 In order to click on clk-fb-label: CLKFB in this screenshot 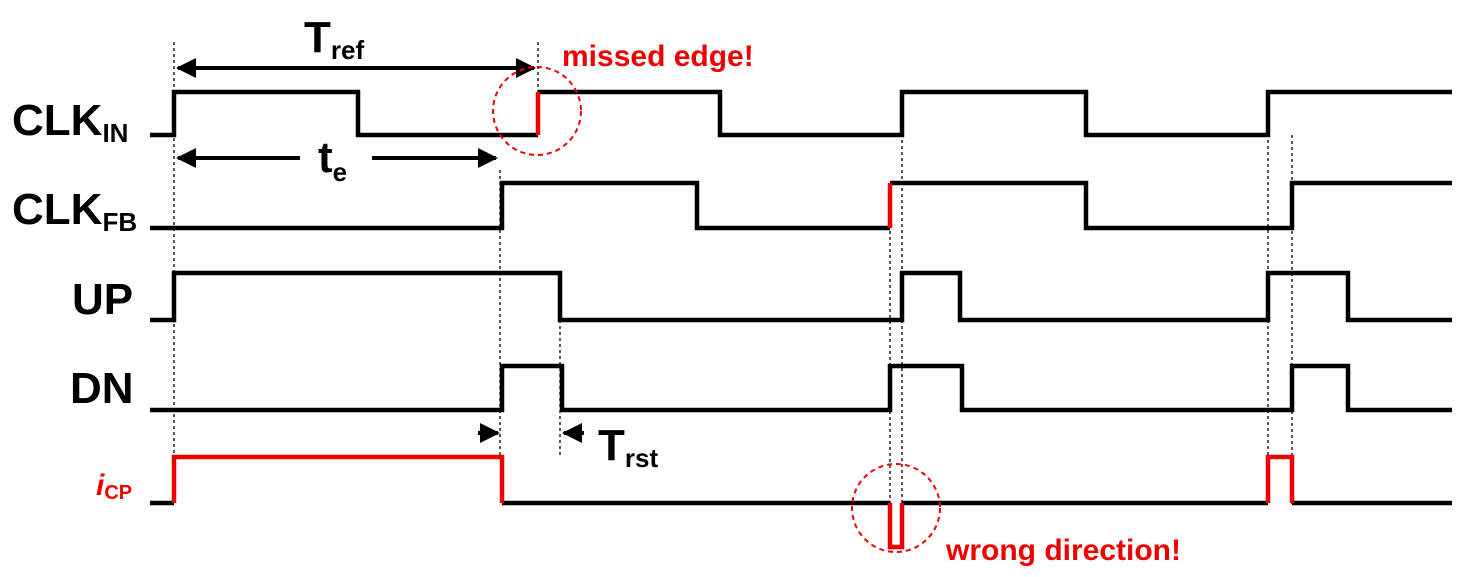, I will do `click(74, 211)`.